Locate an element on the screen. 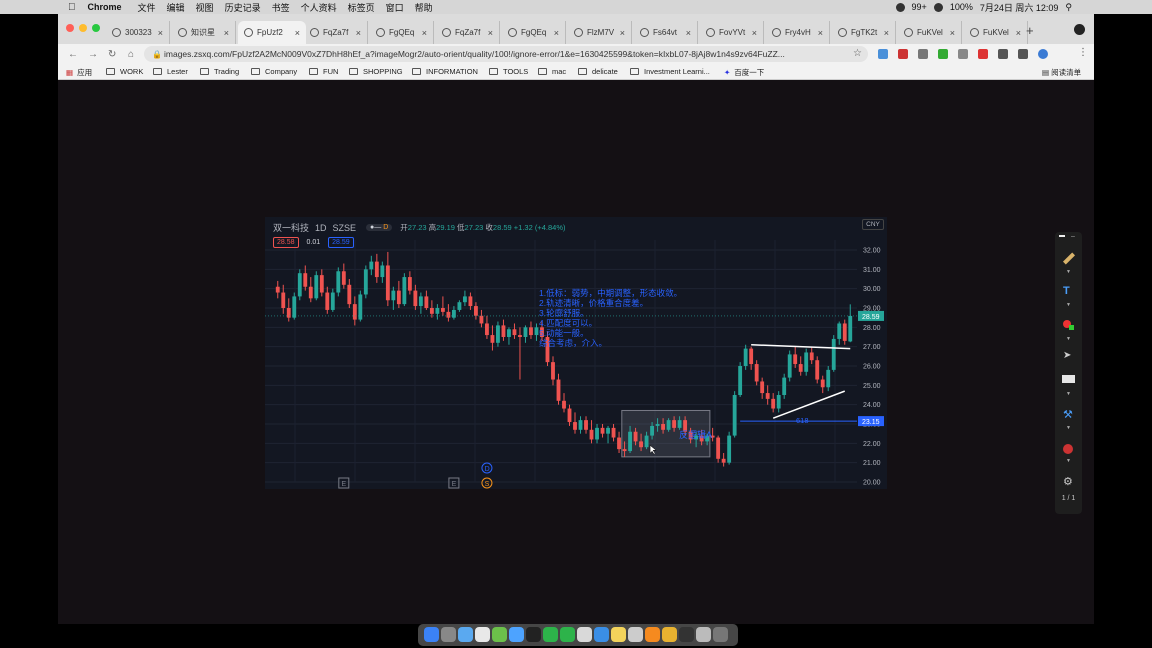 The image size is (1152, 648). bookmark-folder-fun: FUN is located at coordinates (323, 71).